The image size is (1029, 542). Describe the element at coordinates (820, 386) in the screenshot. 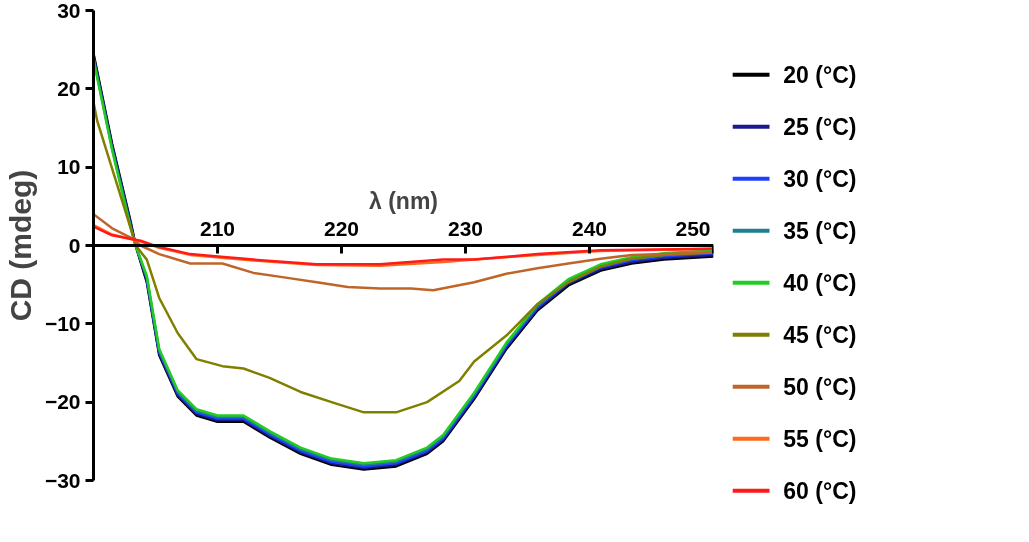

I see `legend-label: 50 (°C)` at that location.